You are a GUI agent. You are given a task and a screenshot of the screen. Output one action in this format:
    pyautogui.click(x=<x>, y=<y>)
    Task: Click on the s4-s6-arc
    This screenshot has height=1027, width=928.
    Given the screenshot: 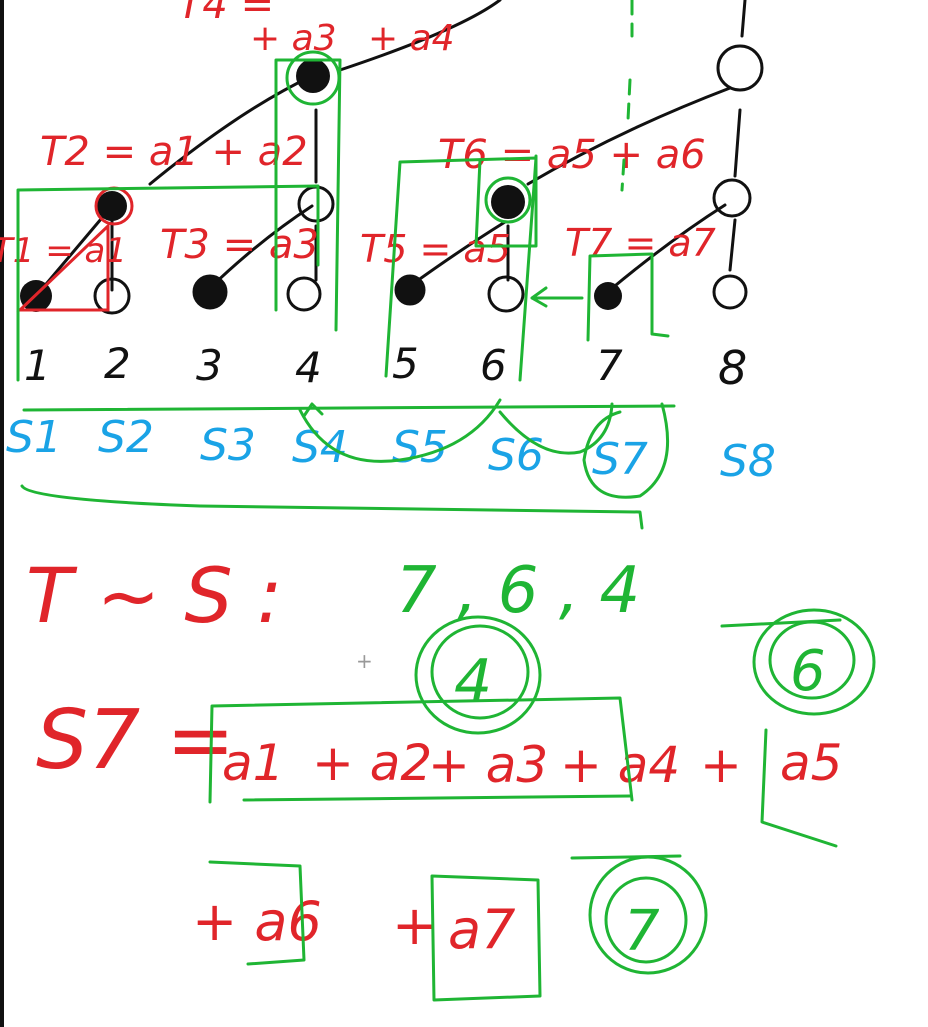 What is the action you would take?
    pyautogui.click(x=400, y=430)
    